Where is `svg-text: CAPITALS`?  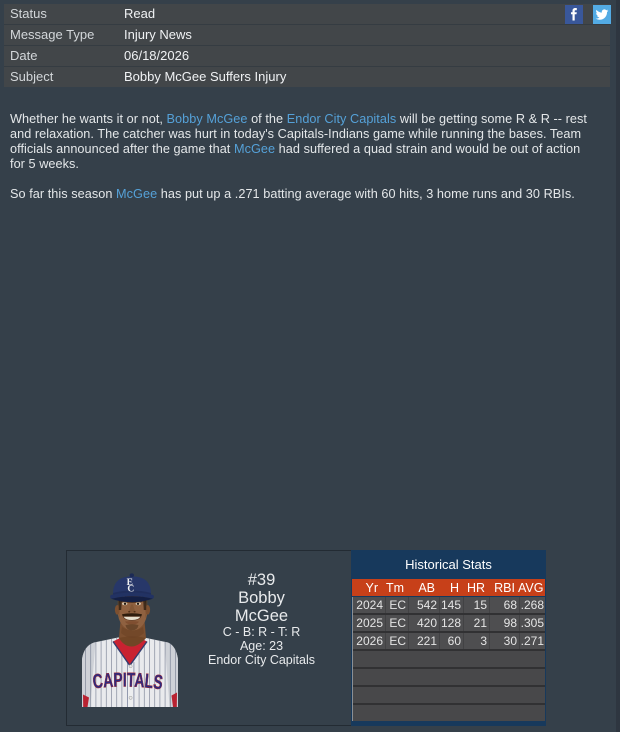 svg-text: CAPITALS is located at coordinates (128, 681).